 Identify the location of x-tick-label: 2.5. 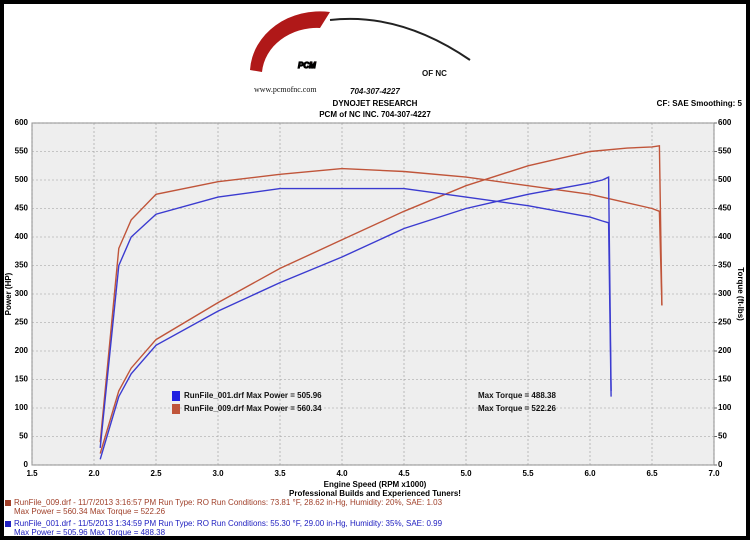
(156, 473).